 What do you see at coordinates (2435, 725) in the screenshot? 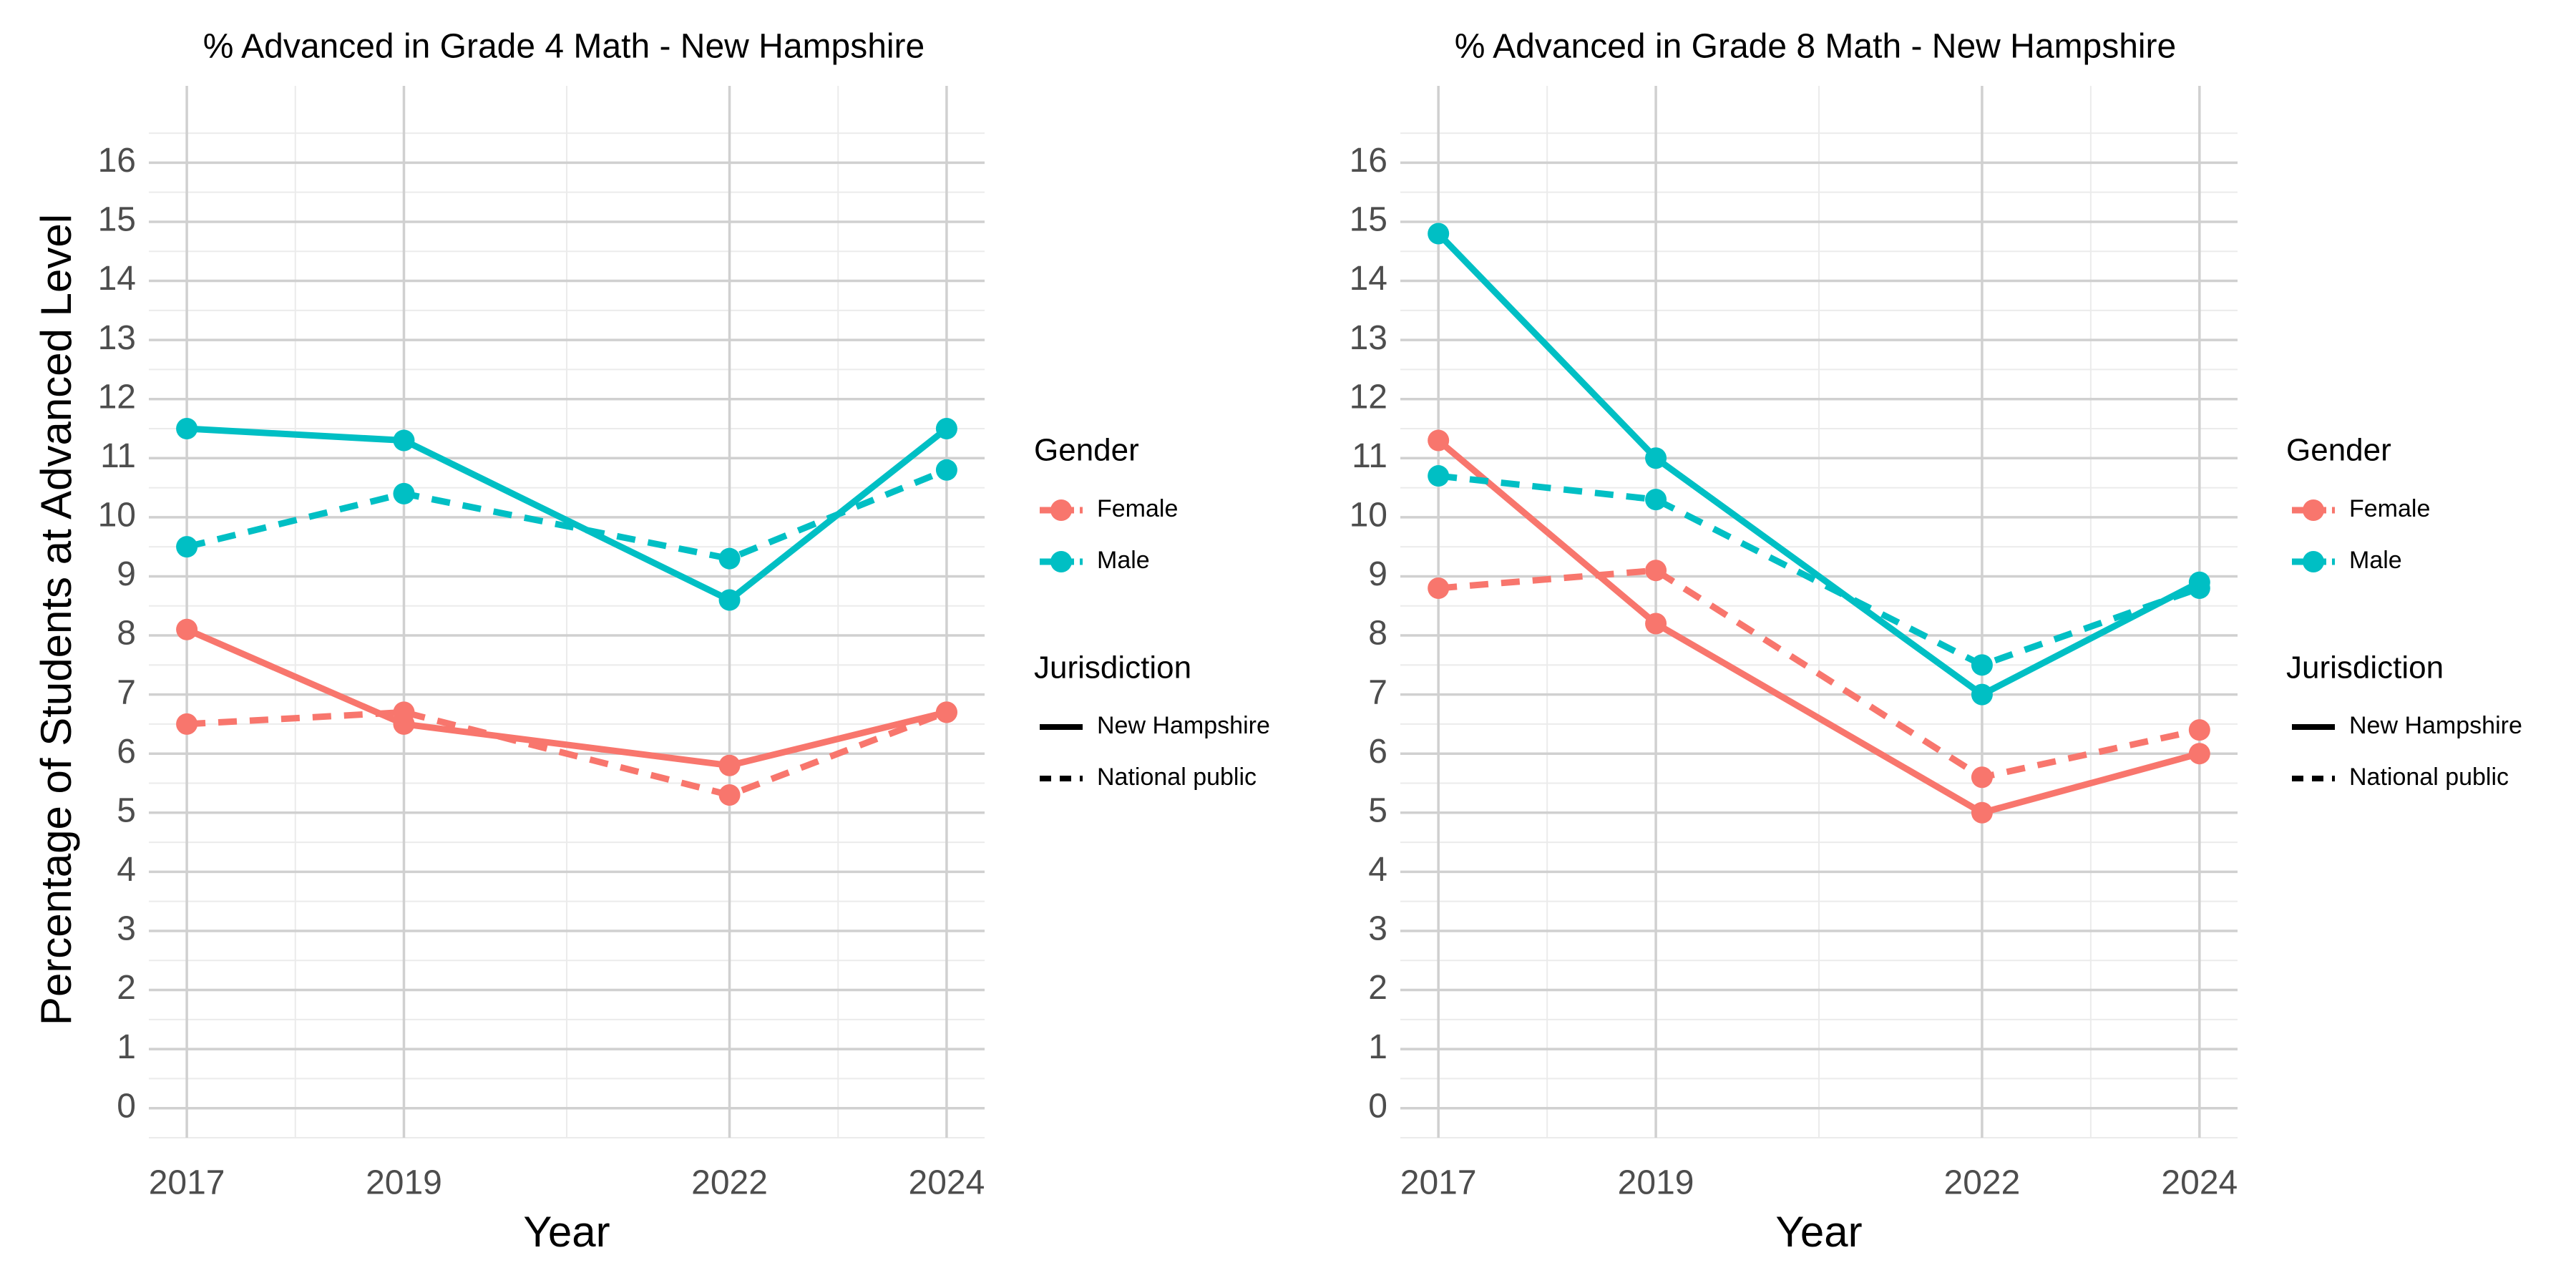
I see `legend-jurisdiction-label: New Hampshire` at bounding box center [2435, 725].